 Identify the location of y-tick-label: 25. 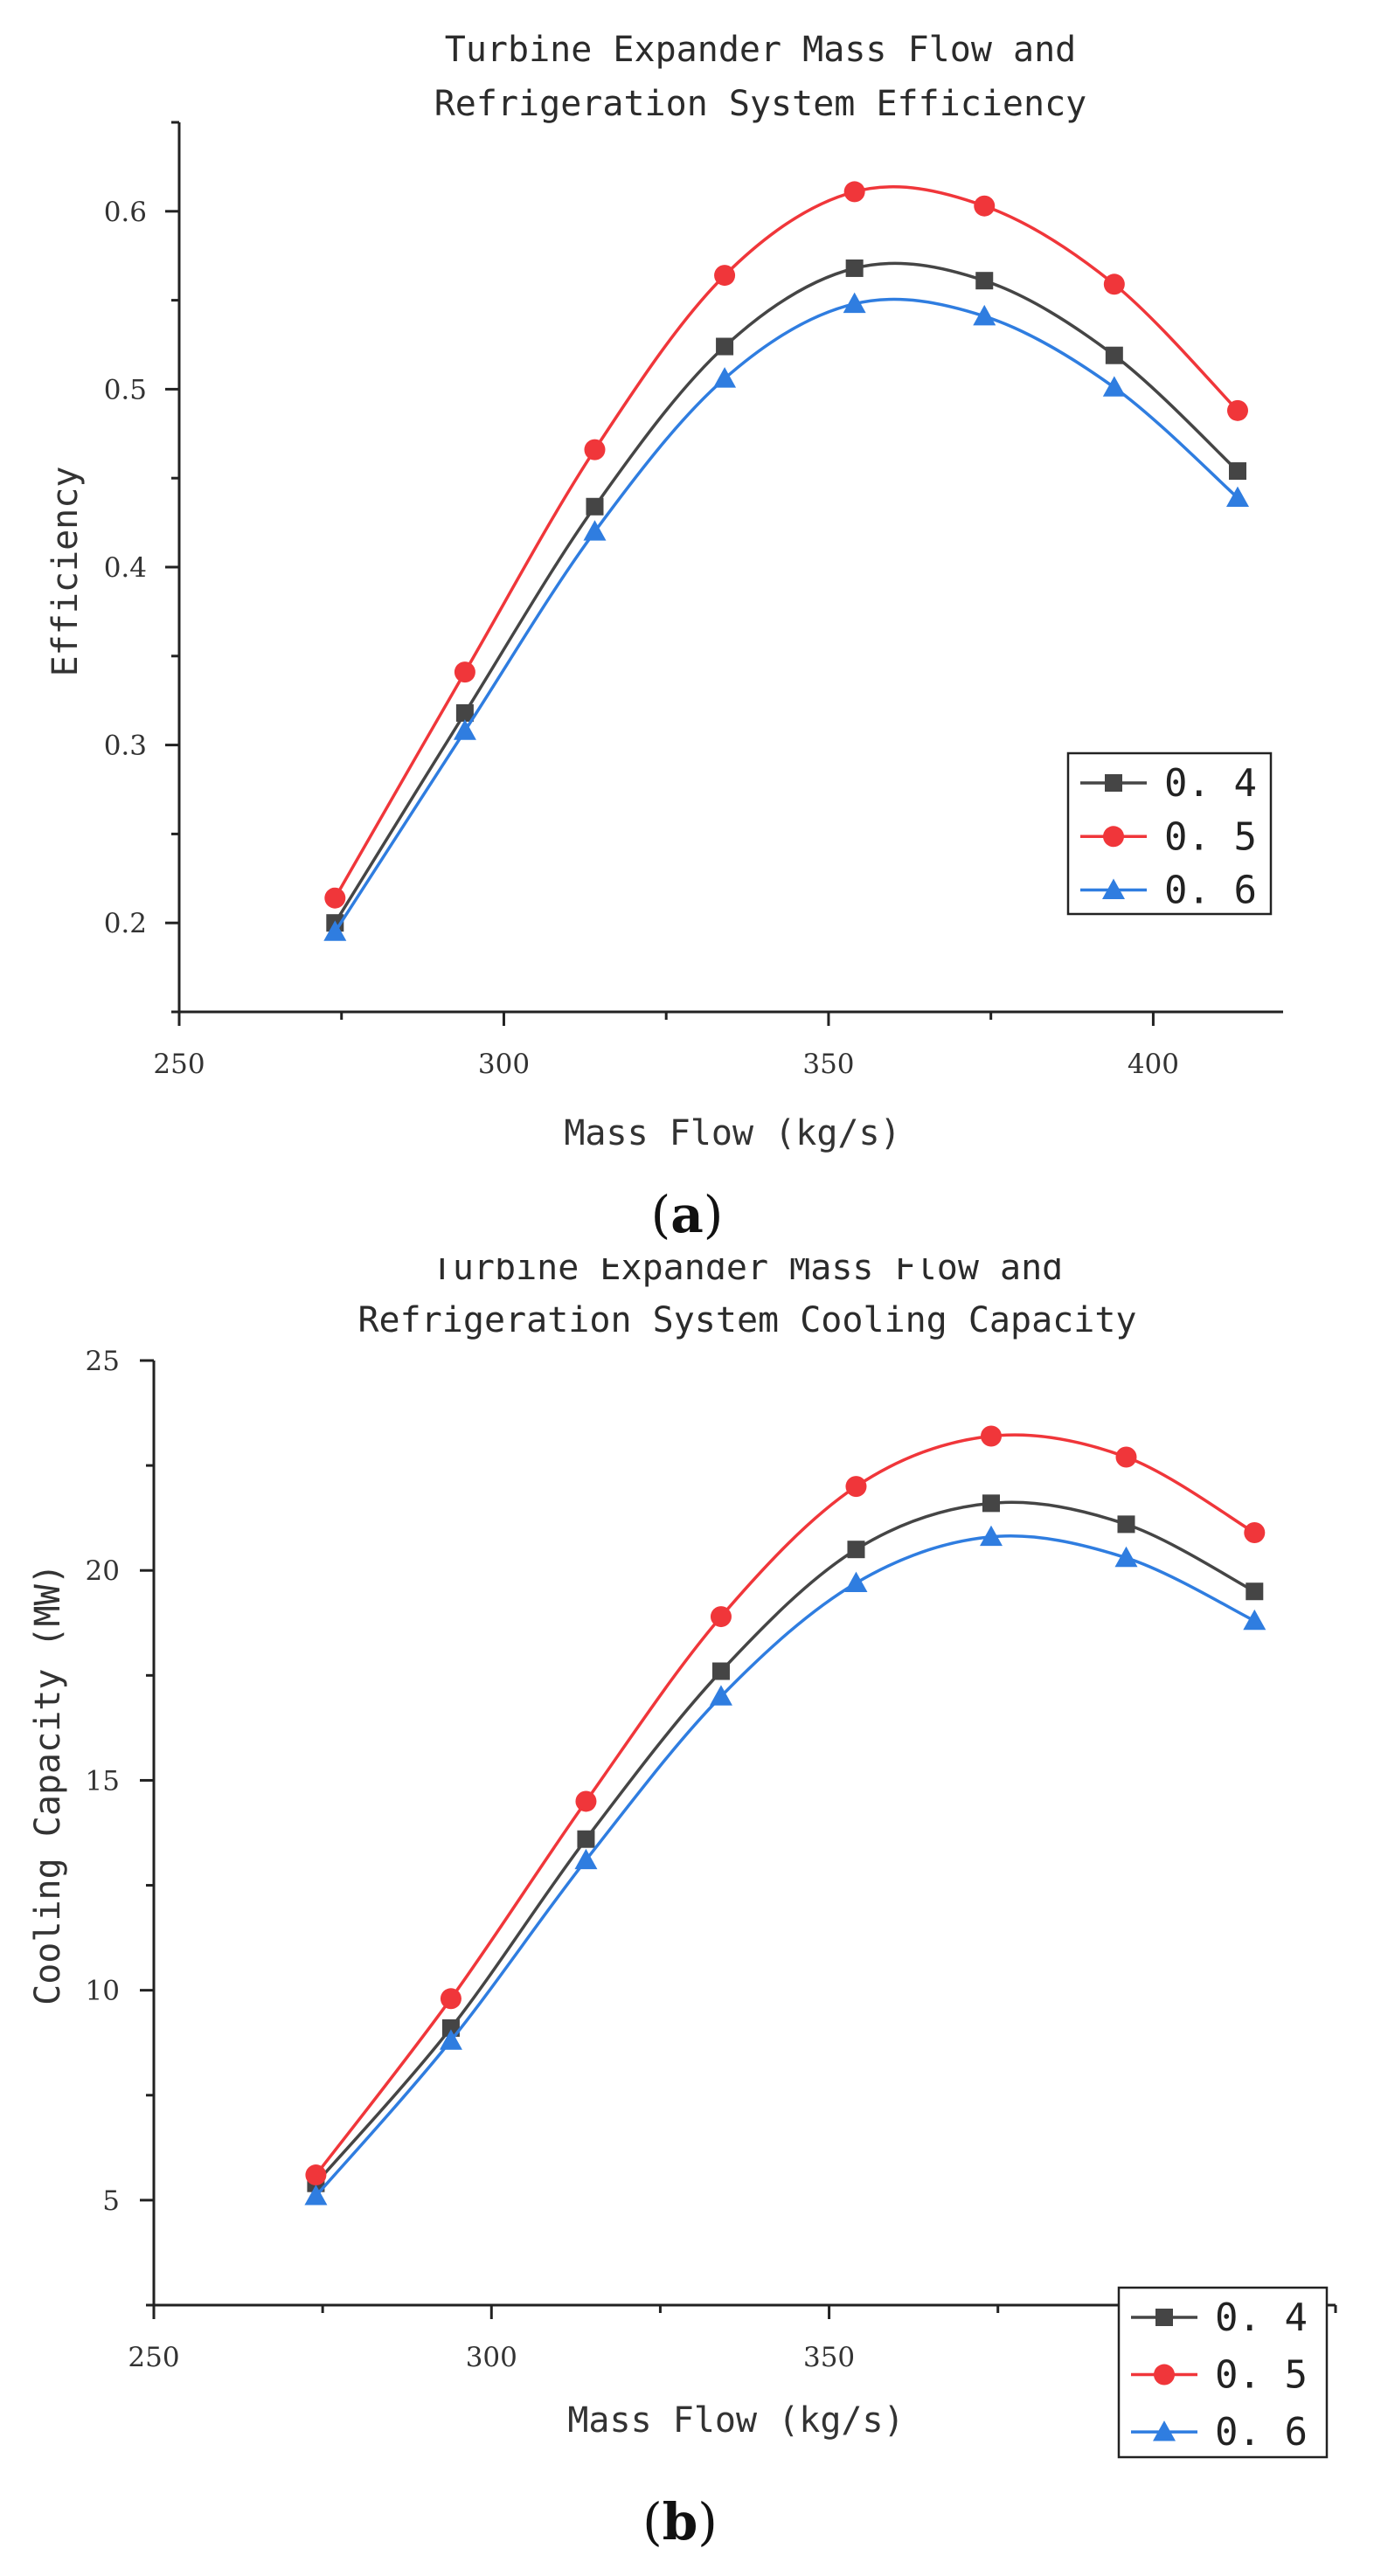
(103, 1361).